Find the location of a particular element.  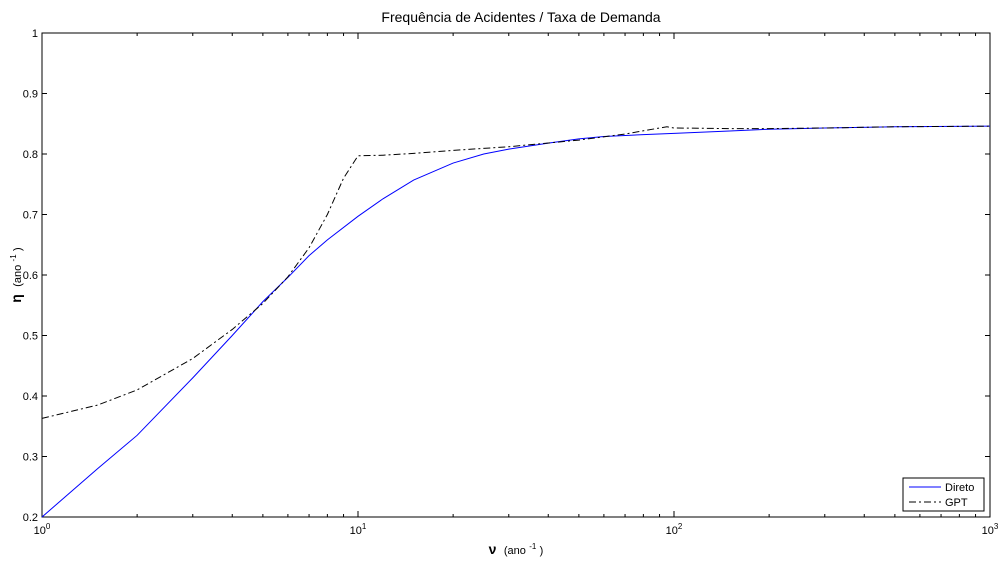

x-axis-title: ν (ano -1 ) is located at coordinates (516, 547).